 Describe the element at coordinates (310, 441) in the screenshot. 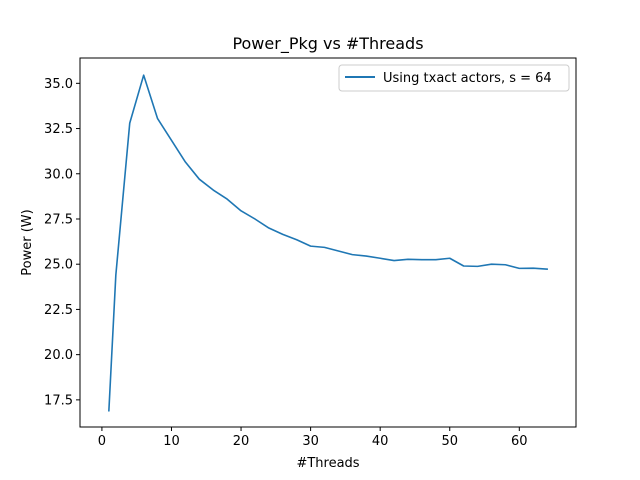

I see `x-tick-label: 30` at that location.